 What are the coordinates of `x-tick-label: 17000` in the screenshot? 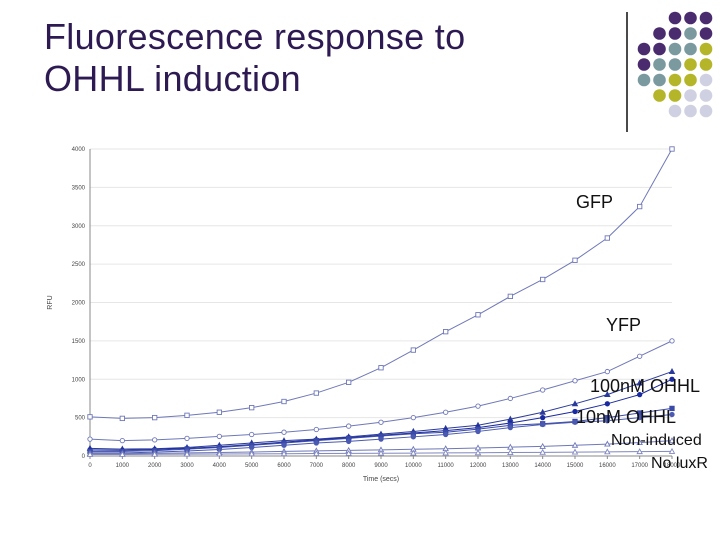 It's located at (639, 466).